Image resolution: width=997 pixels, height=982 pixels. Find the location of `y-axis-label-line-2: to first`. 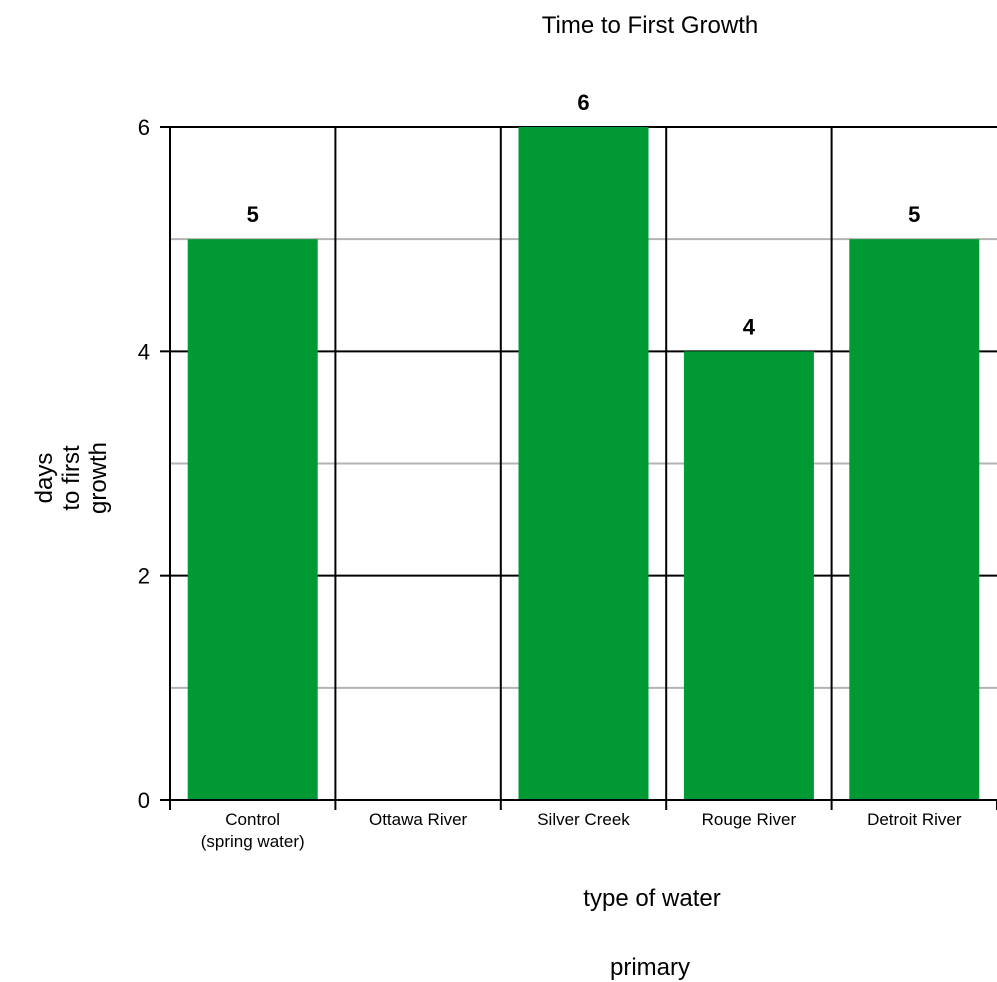

y-axis-label-line-2: to first is located at coordinates (71, 478).